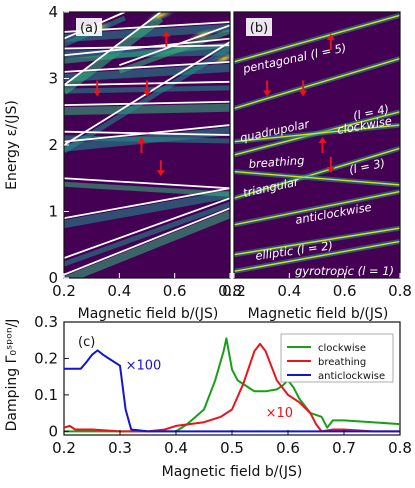  I want to click on panel-b-x-label: Magnetic field b/(JS), so click(318, 314).